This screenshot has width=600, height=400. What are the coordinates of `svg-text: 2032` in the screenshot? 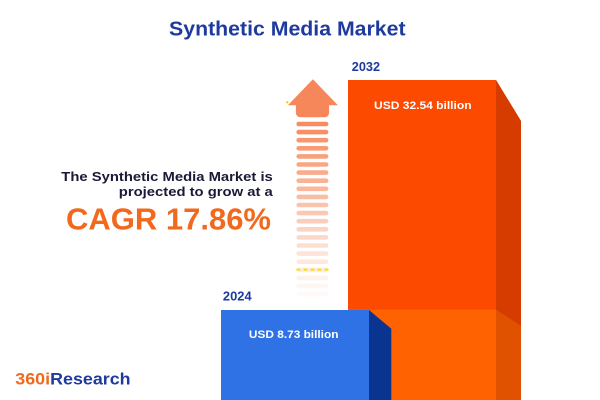 It's located at (366, 67).